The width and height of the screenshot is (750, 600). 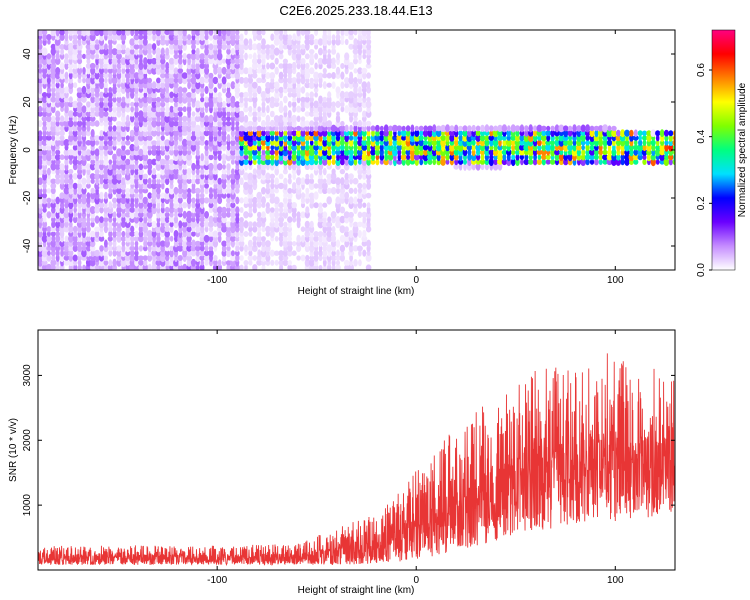 I want to click on colorbar-label: Normalized spectral amplitude, so click(x=742, y=149).